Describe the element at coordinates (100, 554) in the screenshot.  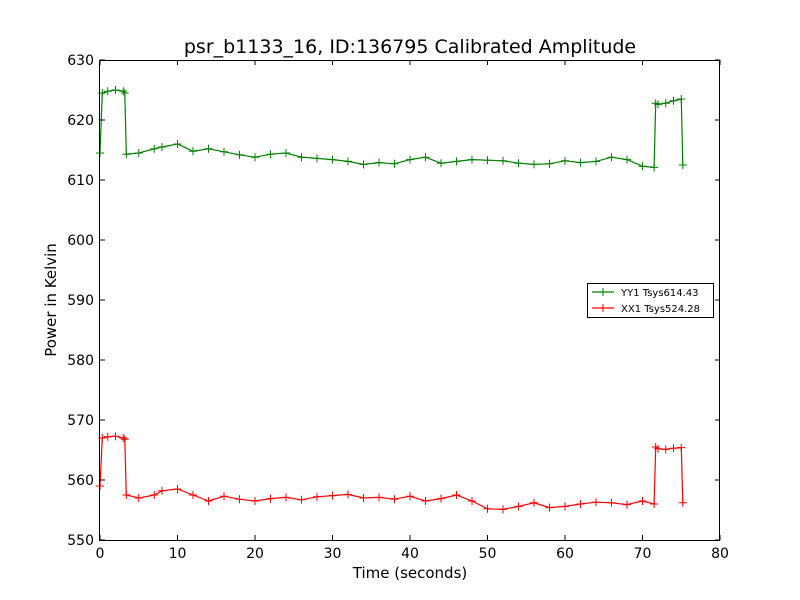
I see `x-tick-label: 0` at that location.